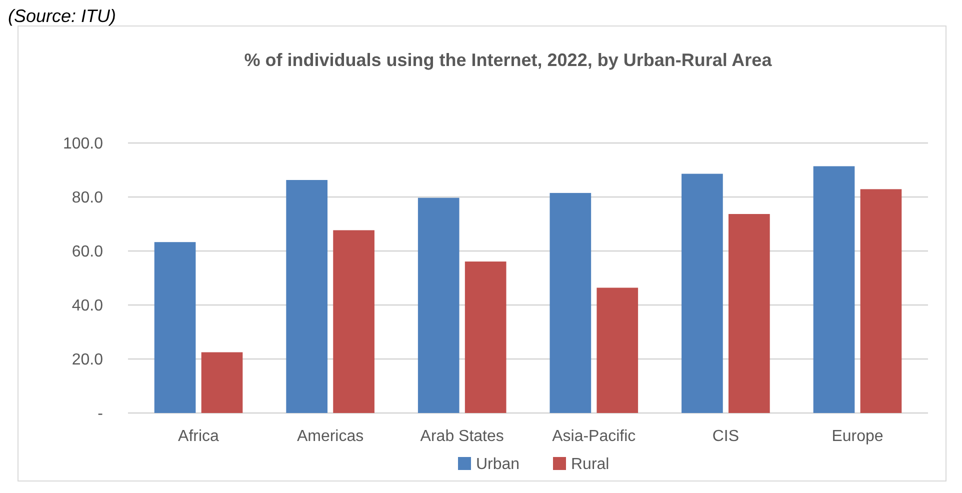 This screenshot has height=493, width=962. I want to click on x-tick-label: Africa, so click(199, 436).